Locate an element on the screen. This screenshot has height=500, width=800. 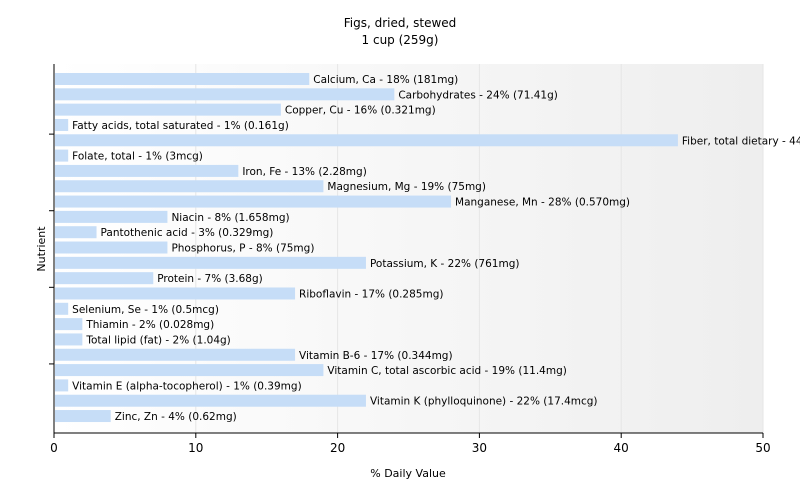
y-ticks is located at coordinates (51, 249).